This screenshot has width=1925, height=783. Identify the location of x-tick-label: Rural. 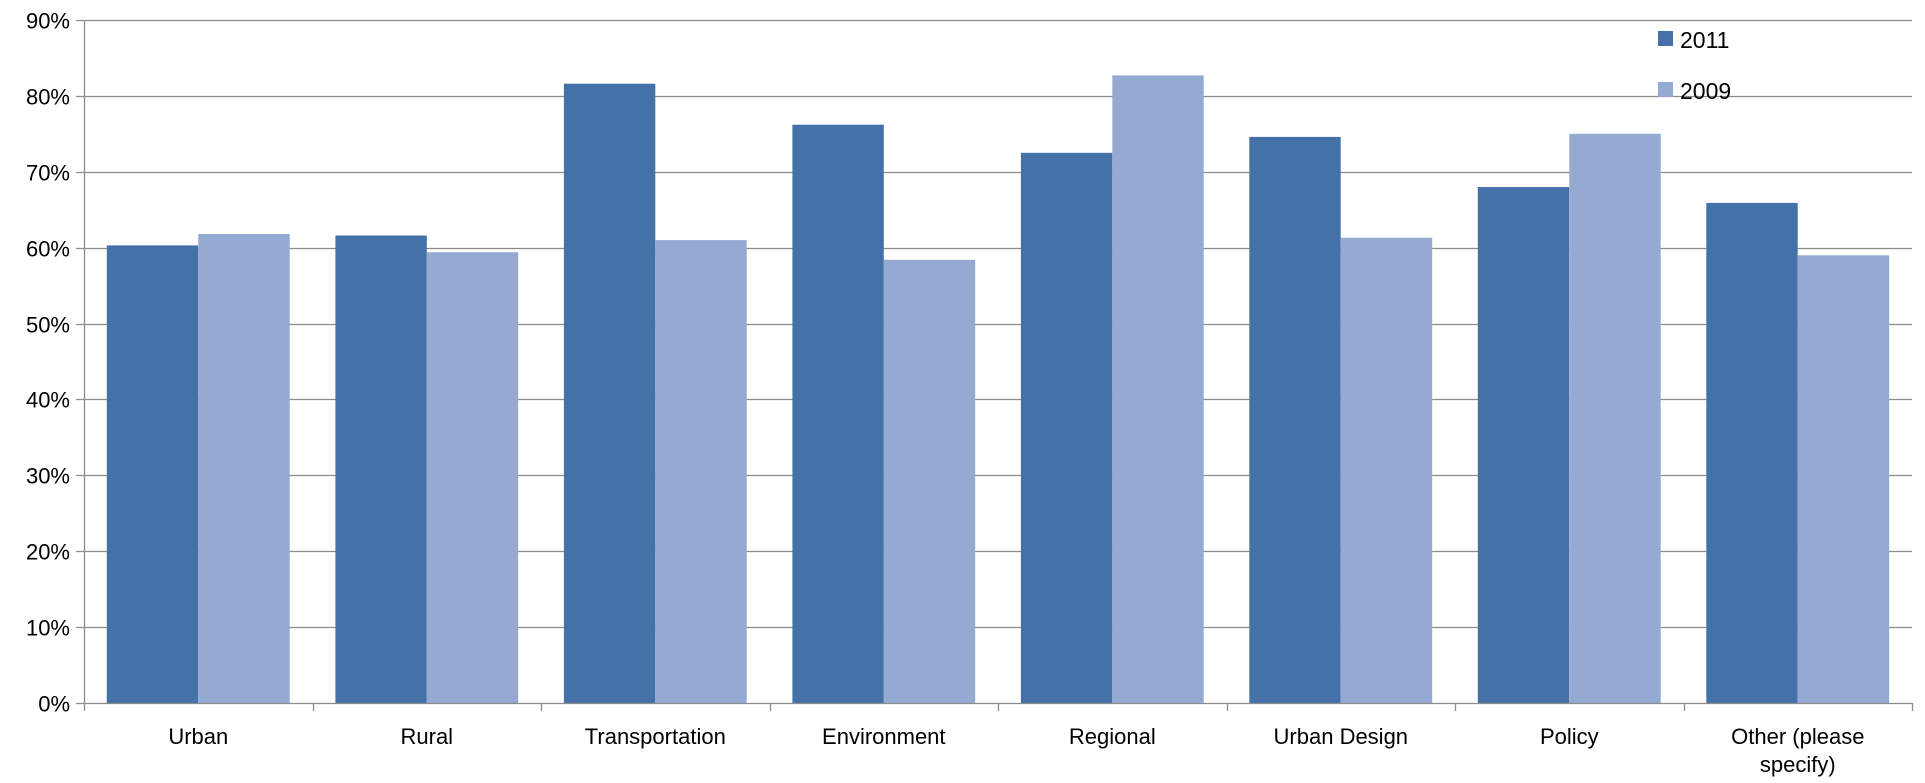
(427, 736).